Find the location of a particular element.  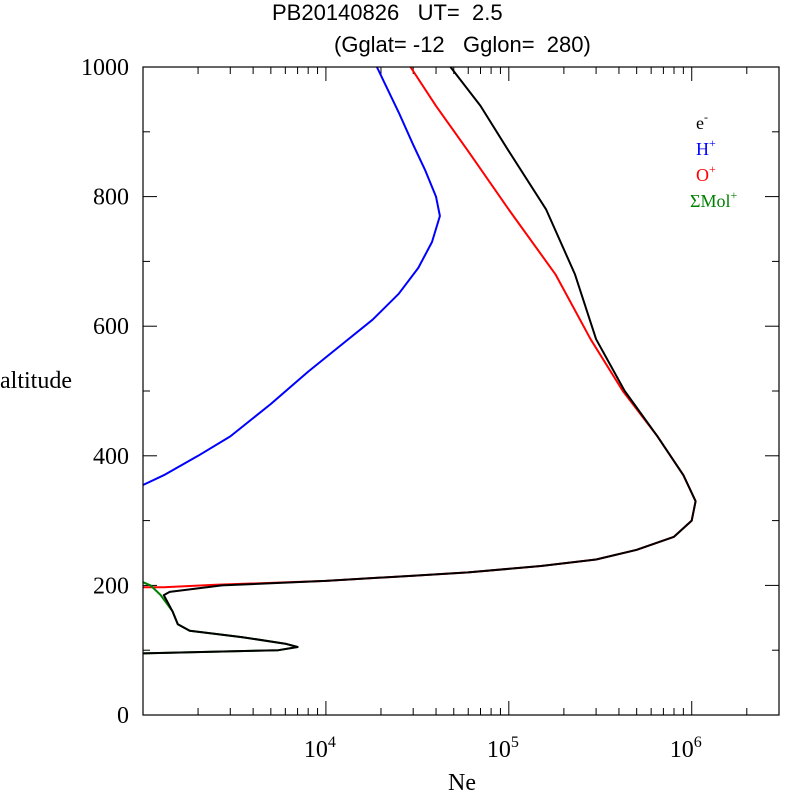

legend-item: H+ is located at coordinates (706, 147).